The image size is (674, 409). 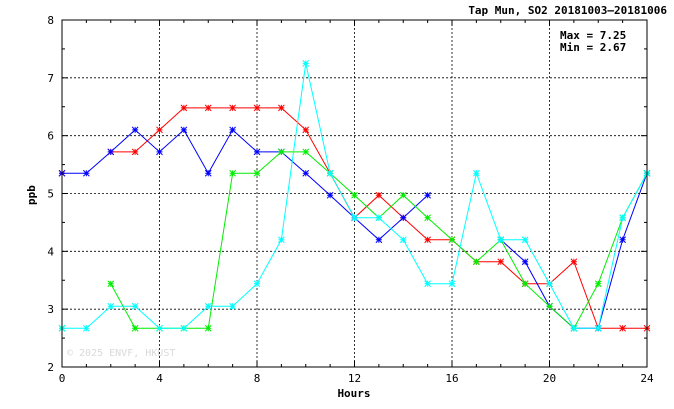 What do you see at coordinates (62, 378) in the screenshot?
I see `x-tick-label: 0` at bounding box center [62, 378].